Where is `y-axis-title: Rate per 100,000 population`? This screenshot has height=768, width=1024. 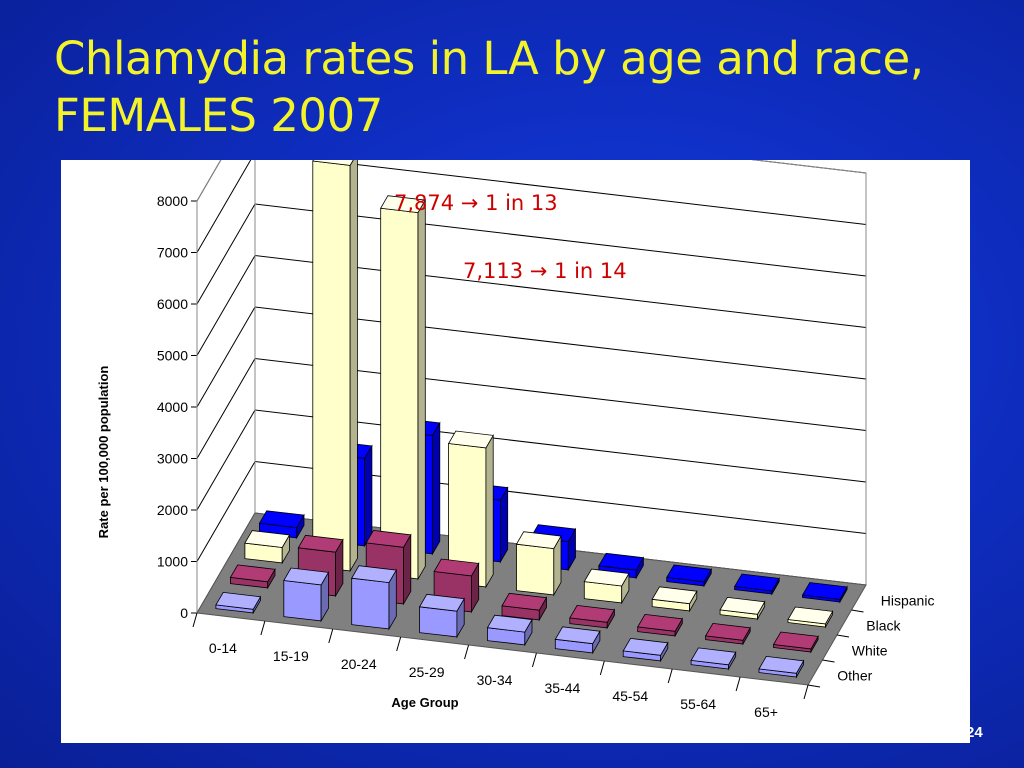
y-axis-title: Rate per 100,000 population is located at coordinates (103, 452).